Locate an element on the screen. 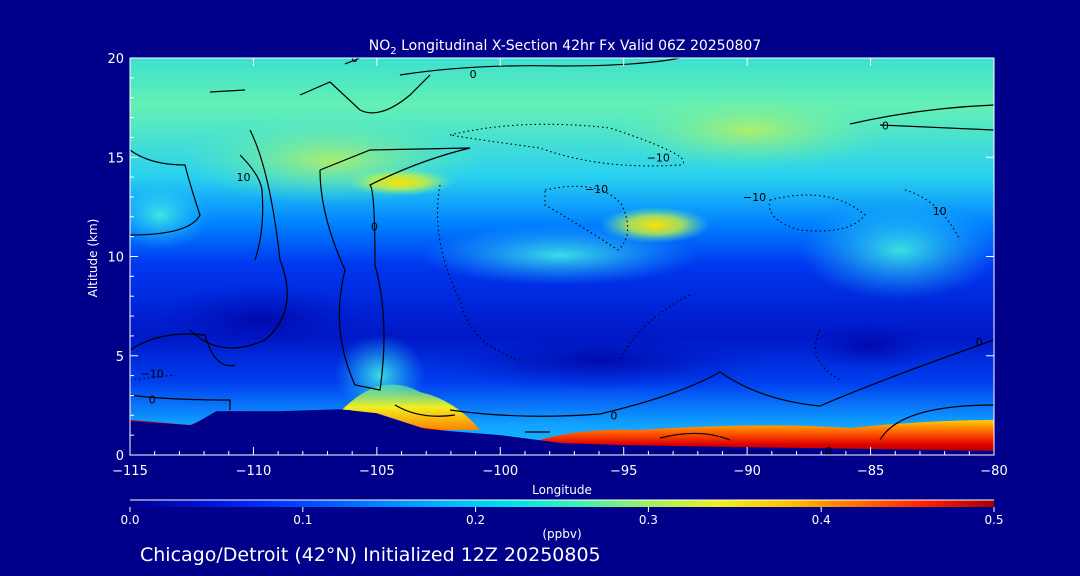  contour-zero-central-column is located at coordinates (330, 260).